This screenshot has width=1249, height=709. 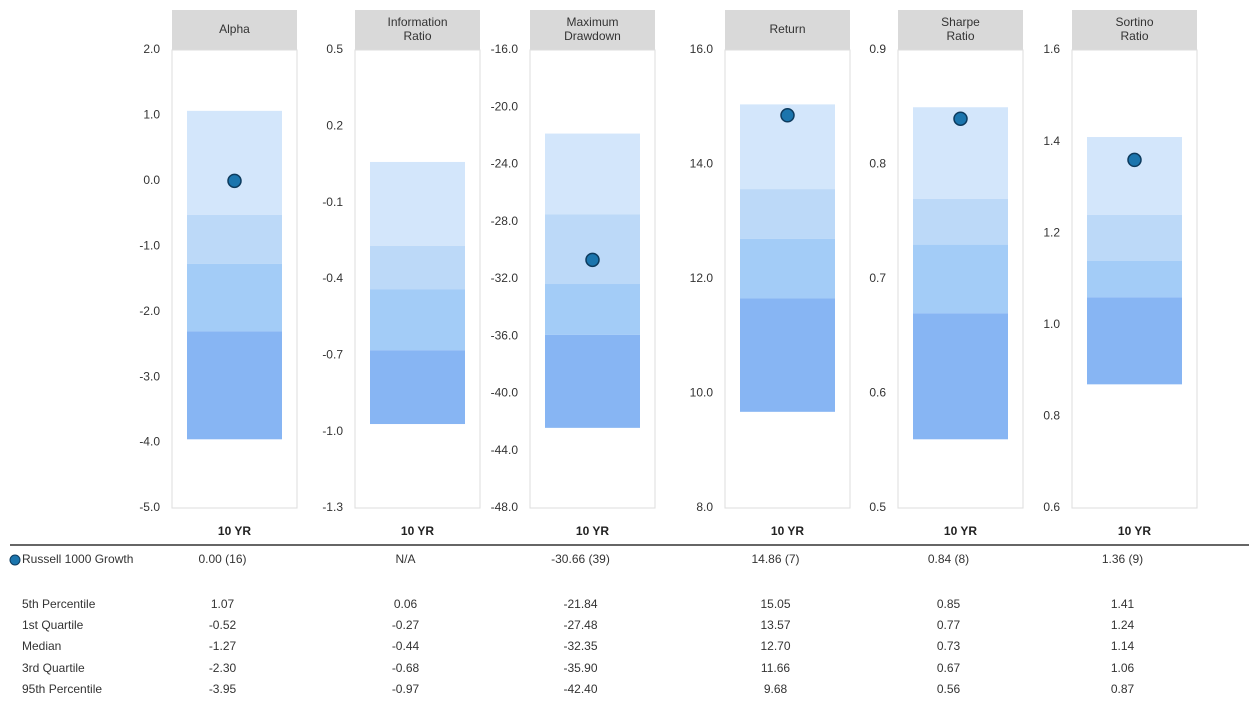 What do you see at coordinates (702, 278) in the screenshot?
I see `y-tick-label: 12.0` at bounding box center [702, 278].